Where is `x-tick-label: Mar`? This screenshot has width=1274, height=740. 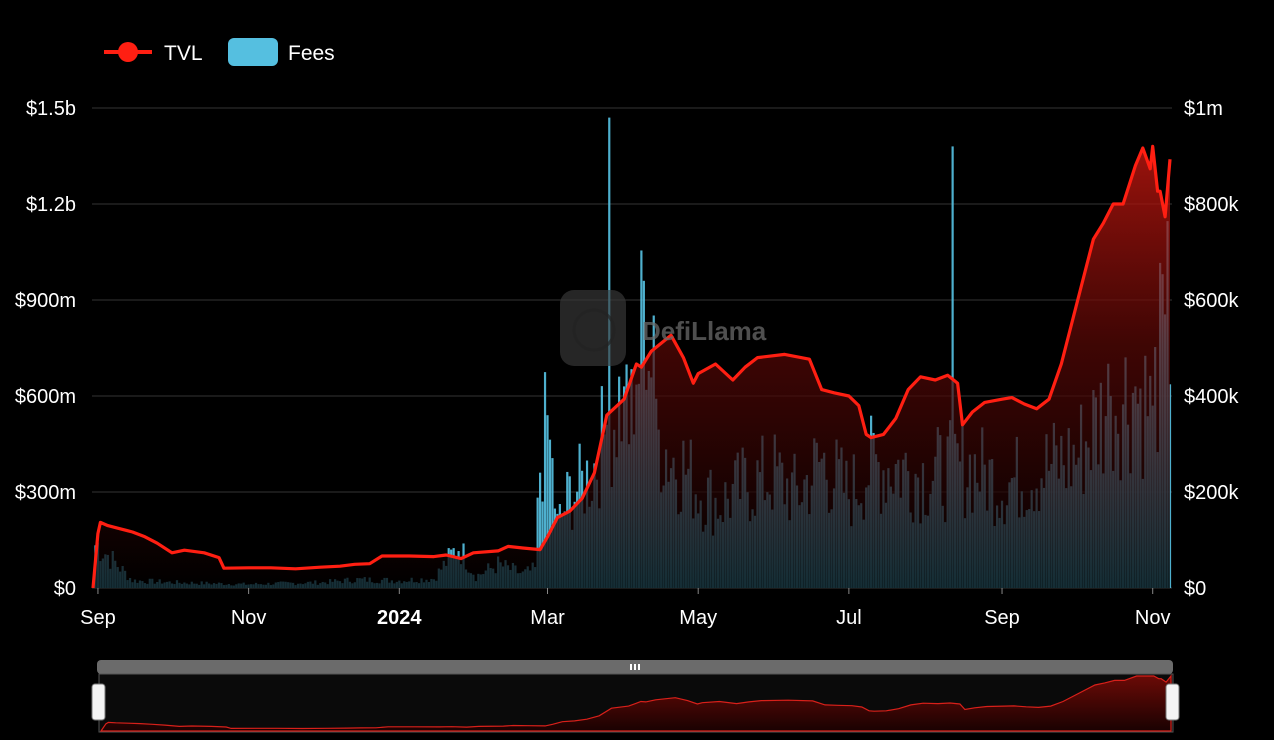 x-tick-label: Mar is located at coordinates (547, 618).